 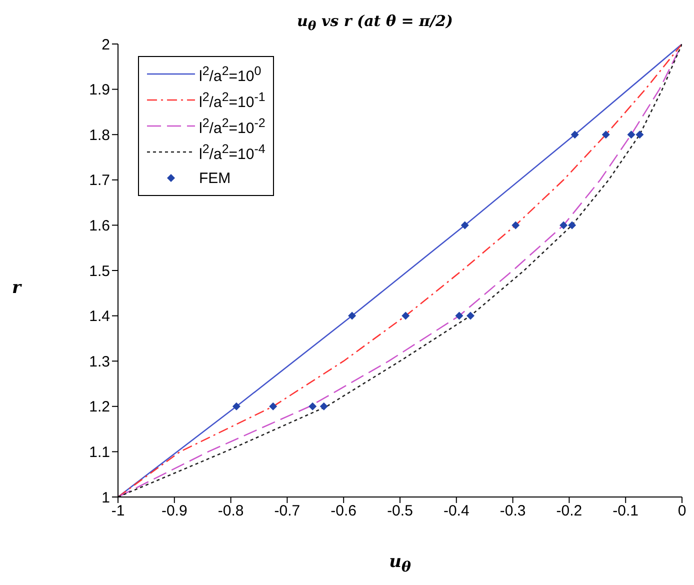 What do you see at coordinates (513, 511) in the screenshot?
I see `x-tick-label: -0.3` at bounding box center [513, 511].